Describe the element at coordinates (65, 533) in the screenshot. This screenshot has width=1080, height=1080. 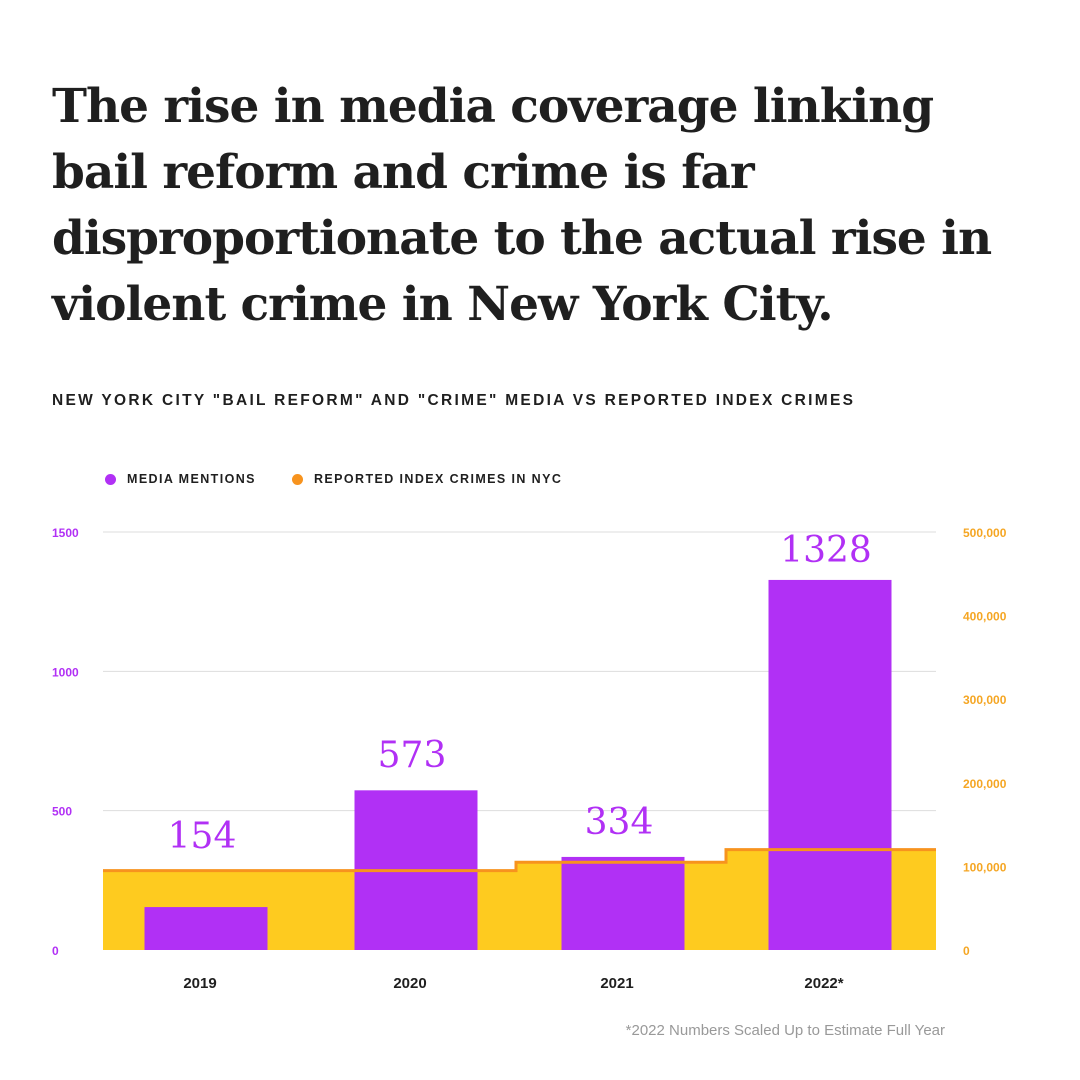
I see `left-axis-tick-label: 1500` at that location.